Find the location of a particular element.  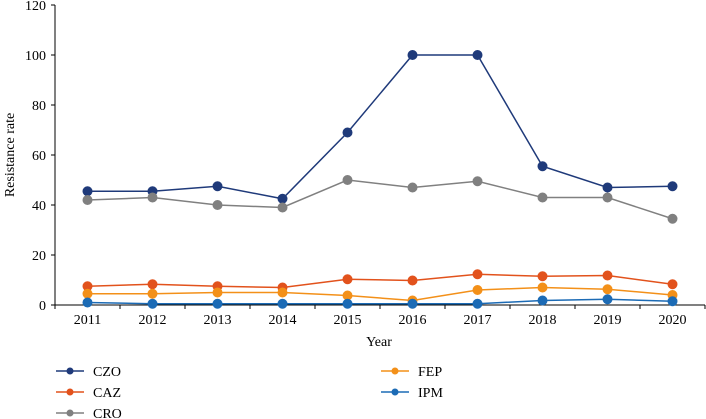

series-line-ipm is located at coordinates (380, 301).